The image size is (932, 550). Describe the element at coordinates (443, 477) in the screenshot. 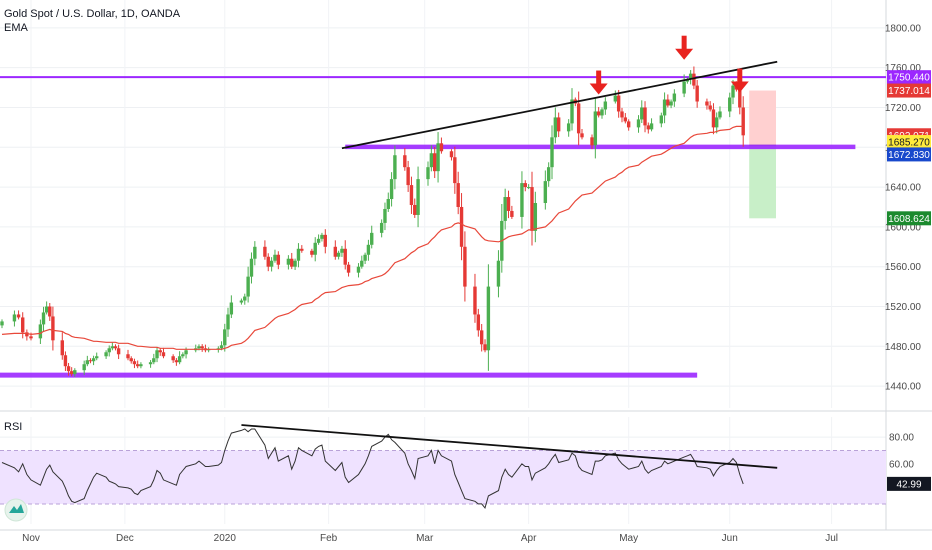

I see `rsi-band` at that location.